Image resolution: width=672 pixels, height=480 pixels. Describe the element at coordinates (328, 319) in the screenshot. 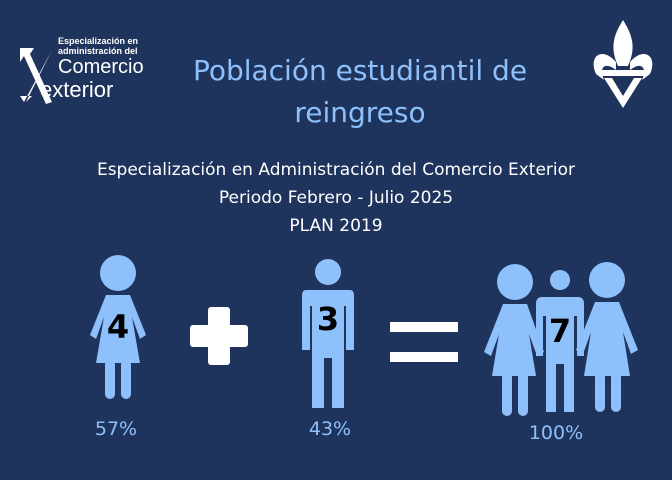

I see `men-count: 3` at that location.